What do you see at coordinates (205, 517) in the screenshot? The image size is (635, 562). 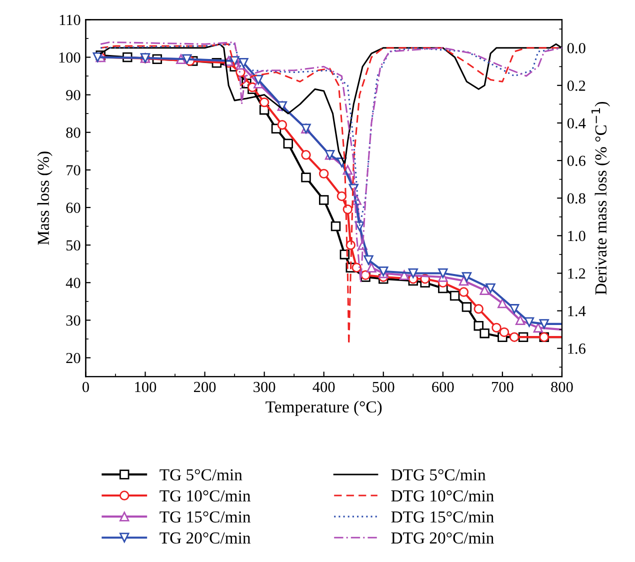 I see `legend-label: TG 15°C/min` at bounding box center [205, 517].